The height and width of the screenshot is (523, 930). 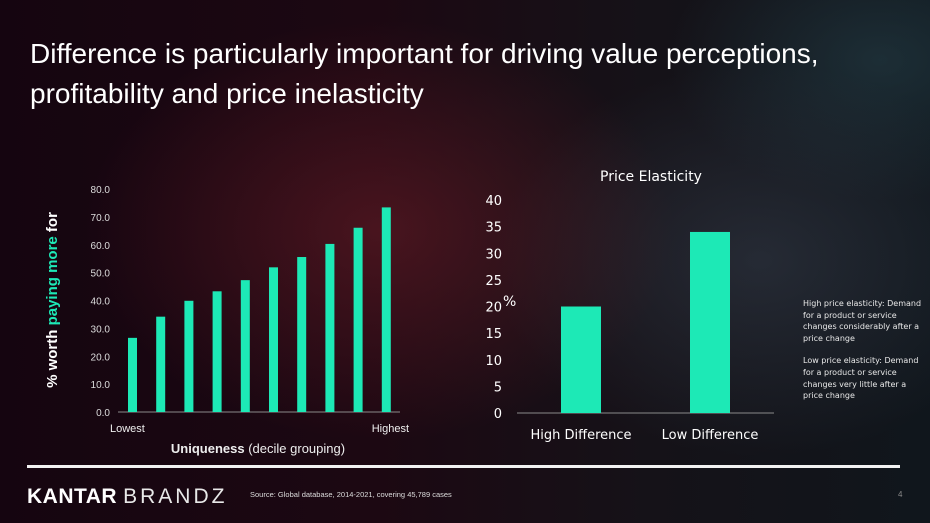 What do you see at coordinates (101, 274) in the screenshot?
I see `y-tick-label: 50.0` at bounding box center [101, 274].